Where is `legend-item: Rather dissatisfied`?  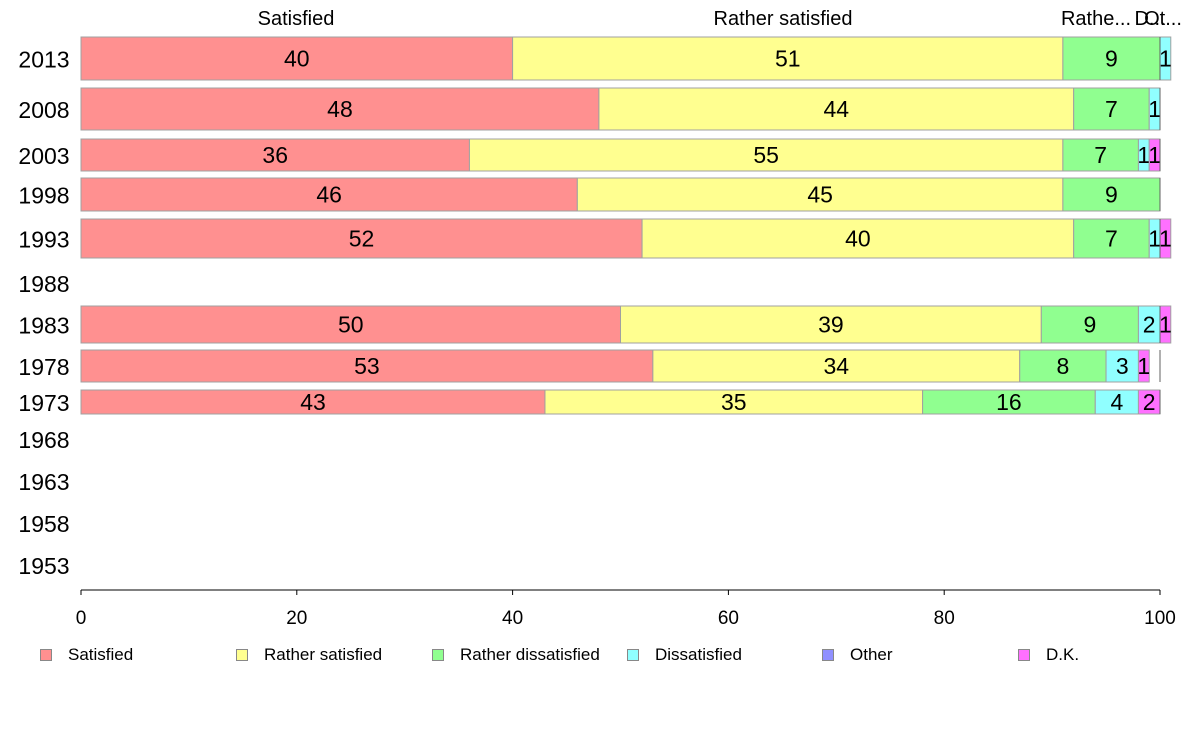 legend-item: Rather dissatisfied is located at coordinates (516, 655).